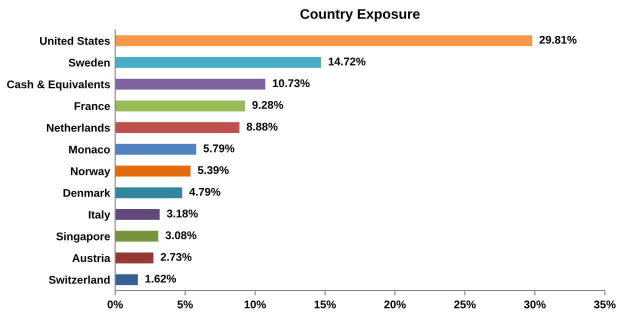 This screenshot has width=640, height=332. What do you see at coordinates (255, 304) in the screenshot?
I see `x-tick-label: 10%` at bounding box center [255, 304].